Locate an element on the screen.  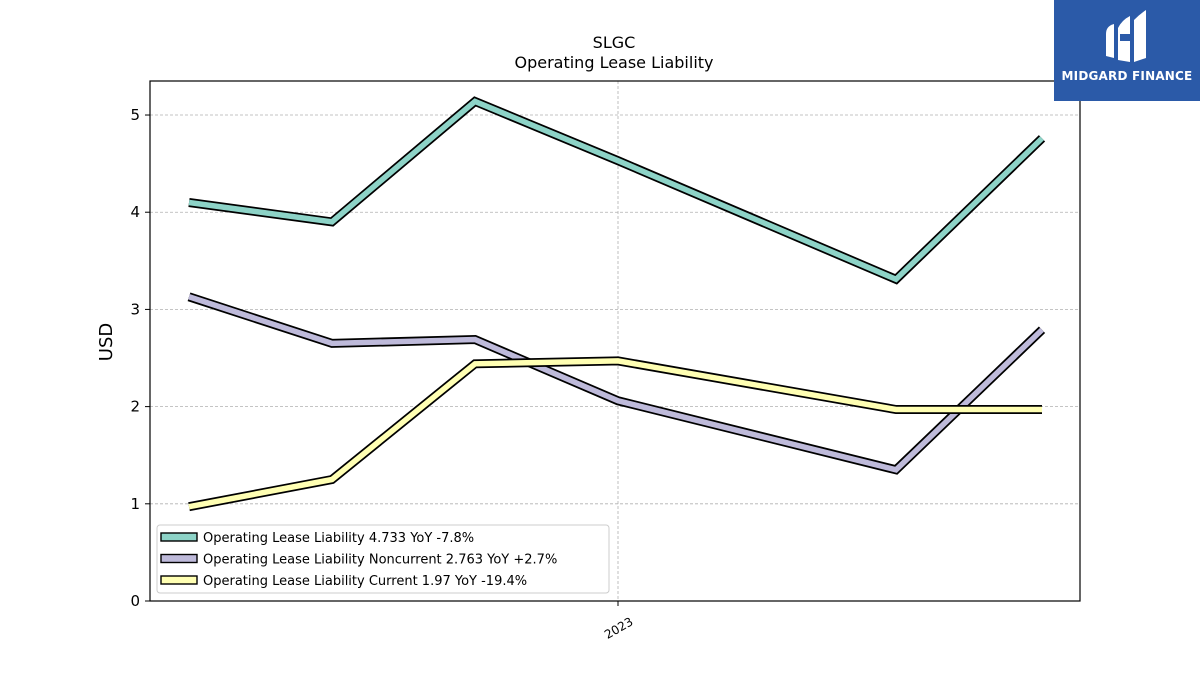
x-tick-label: 2023 is located at coordinates (618, 627).